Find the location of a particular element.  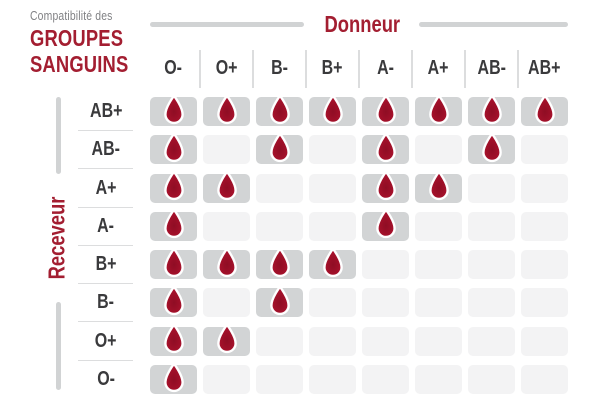

cell-o-negpos-from-a-negpos is located at coordinates (438, 341).